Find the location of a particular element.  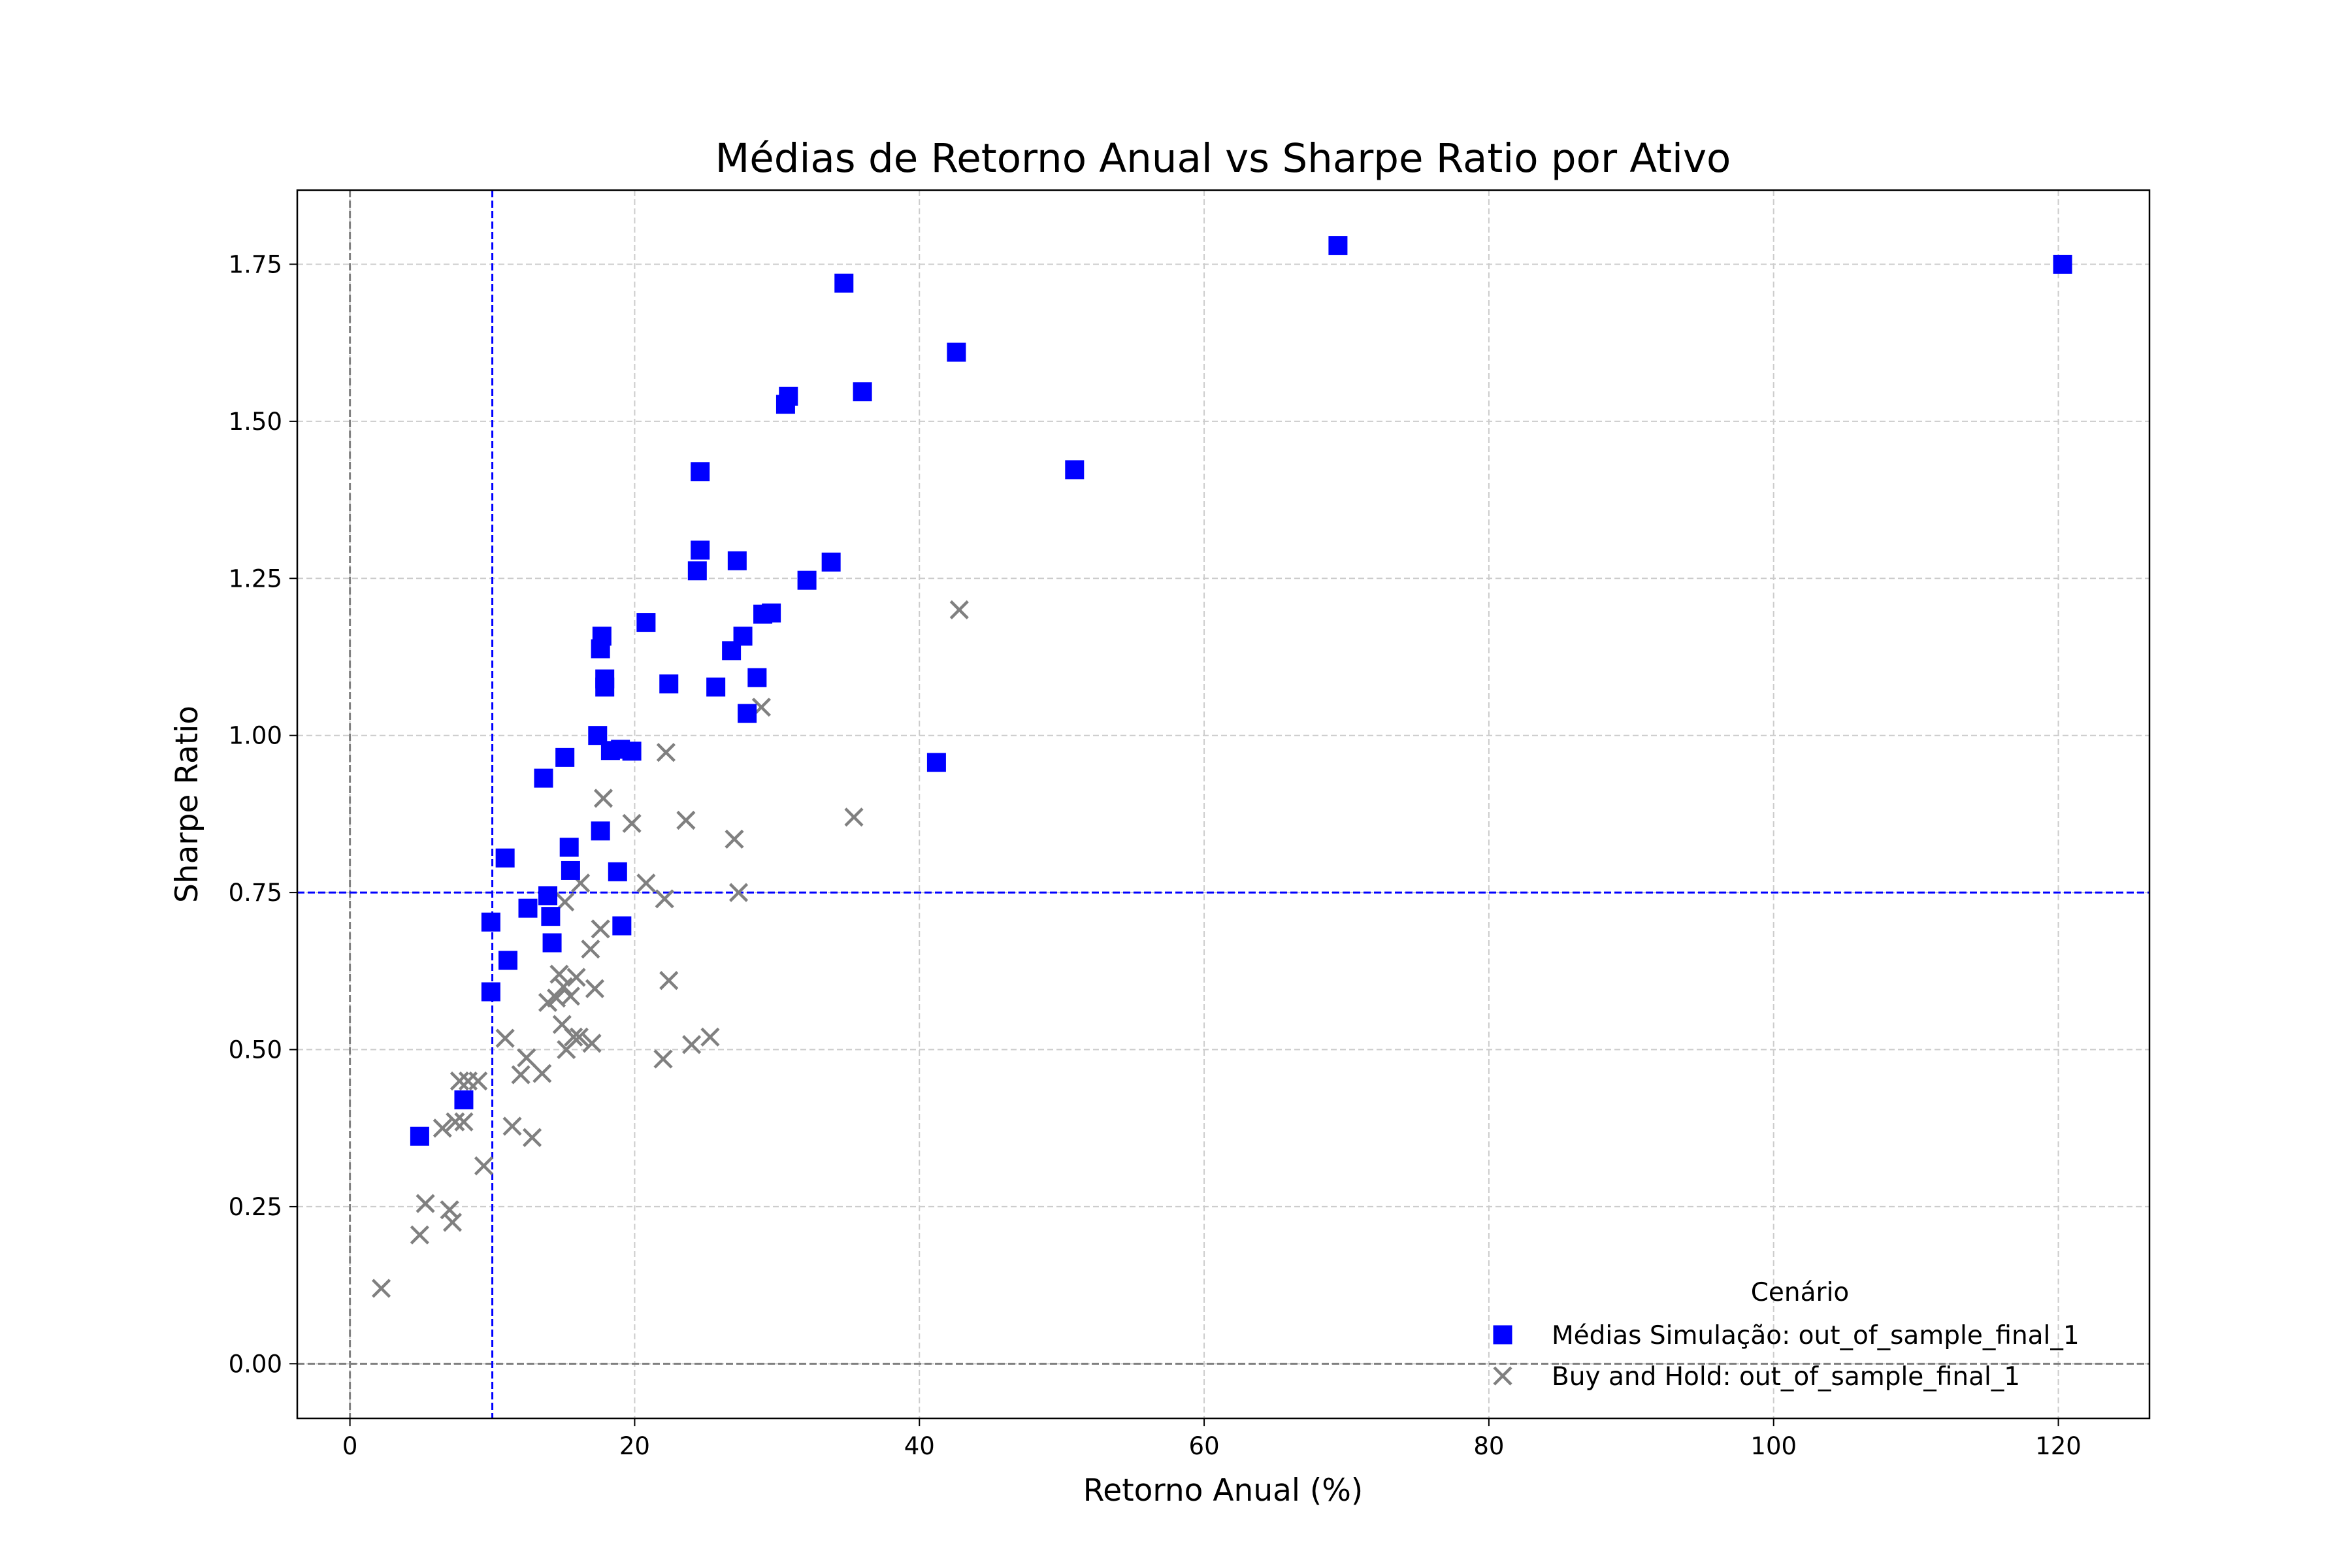

x-tick-label: 20 is located at coordinates (634, 1446).